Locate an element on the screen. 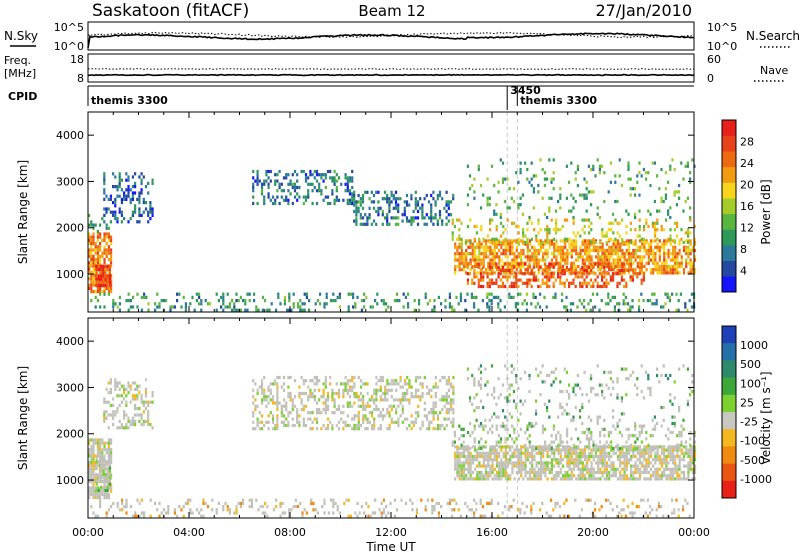  colorbar-tick-label: 20 is located at coordinates (747, 185).